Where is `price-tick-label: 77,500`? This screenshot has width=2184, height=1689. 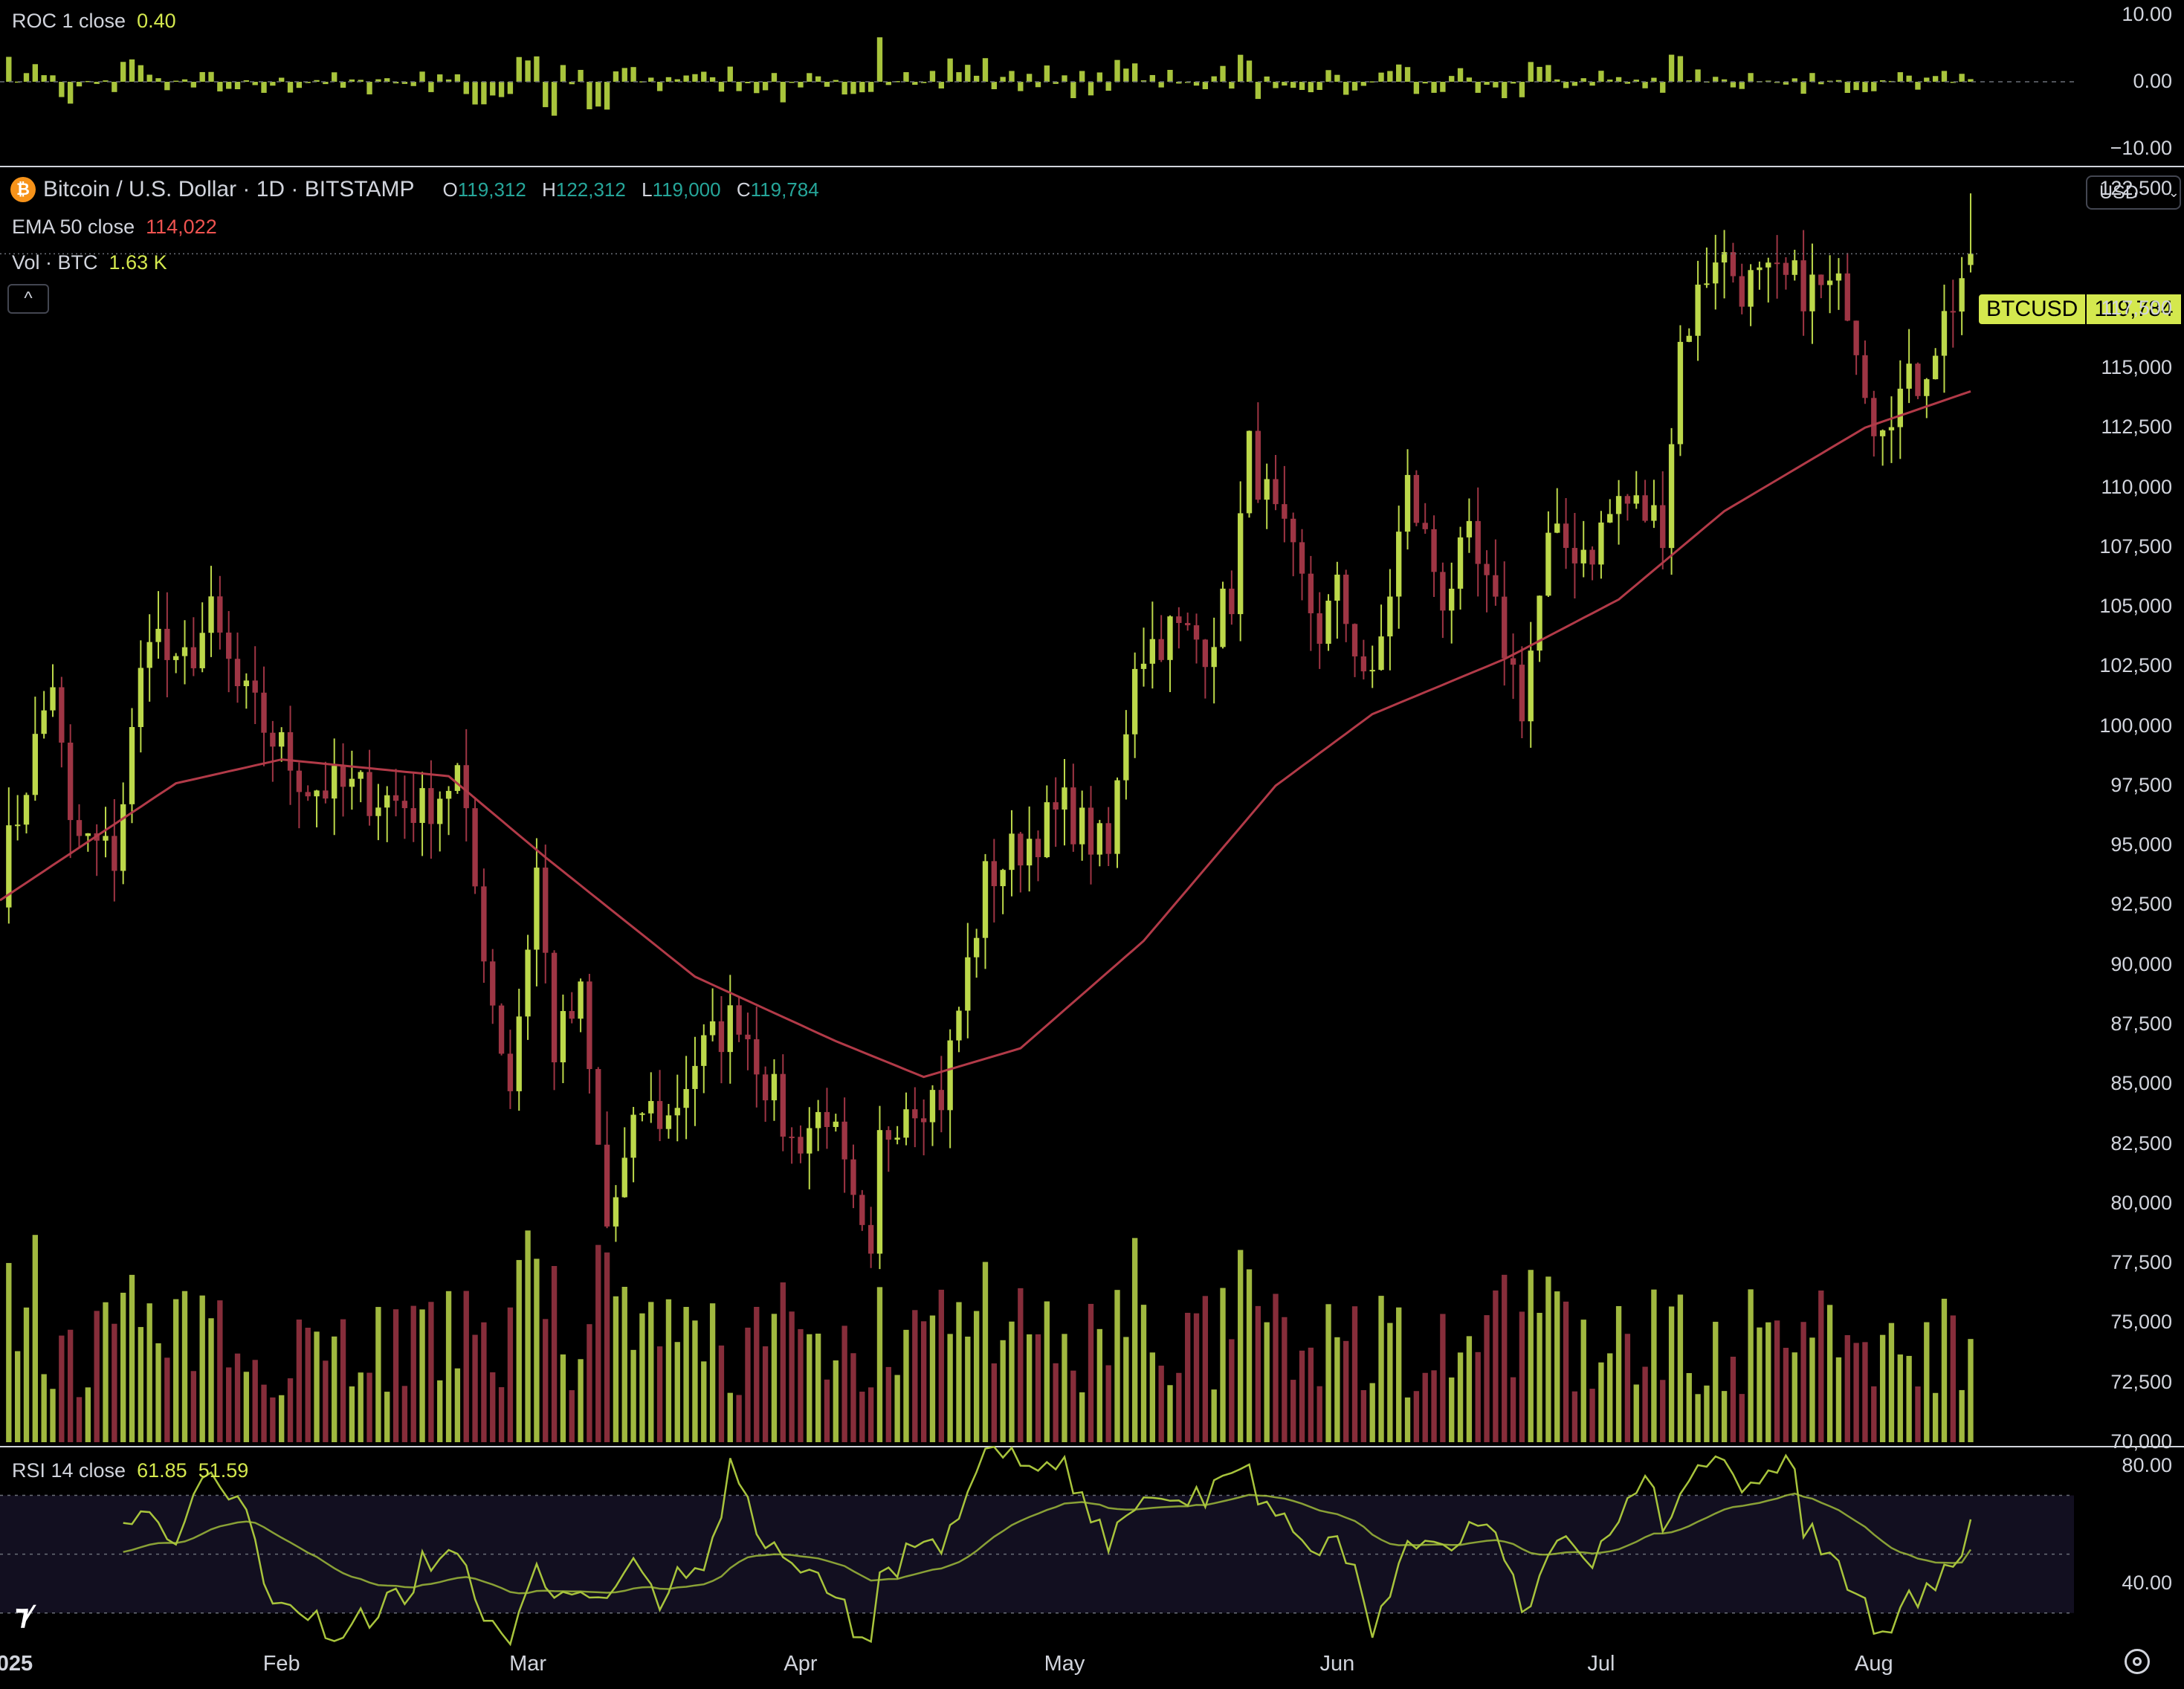
price-tick-label: 77,500 is located at coordinates (2141, 1262).